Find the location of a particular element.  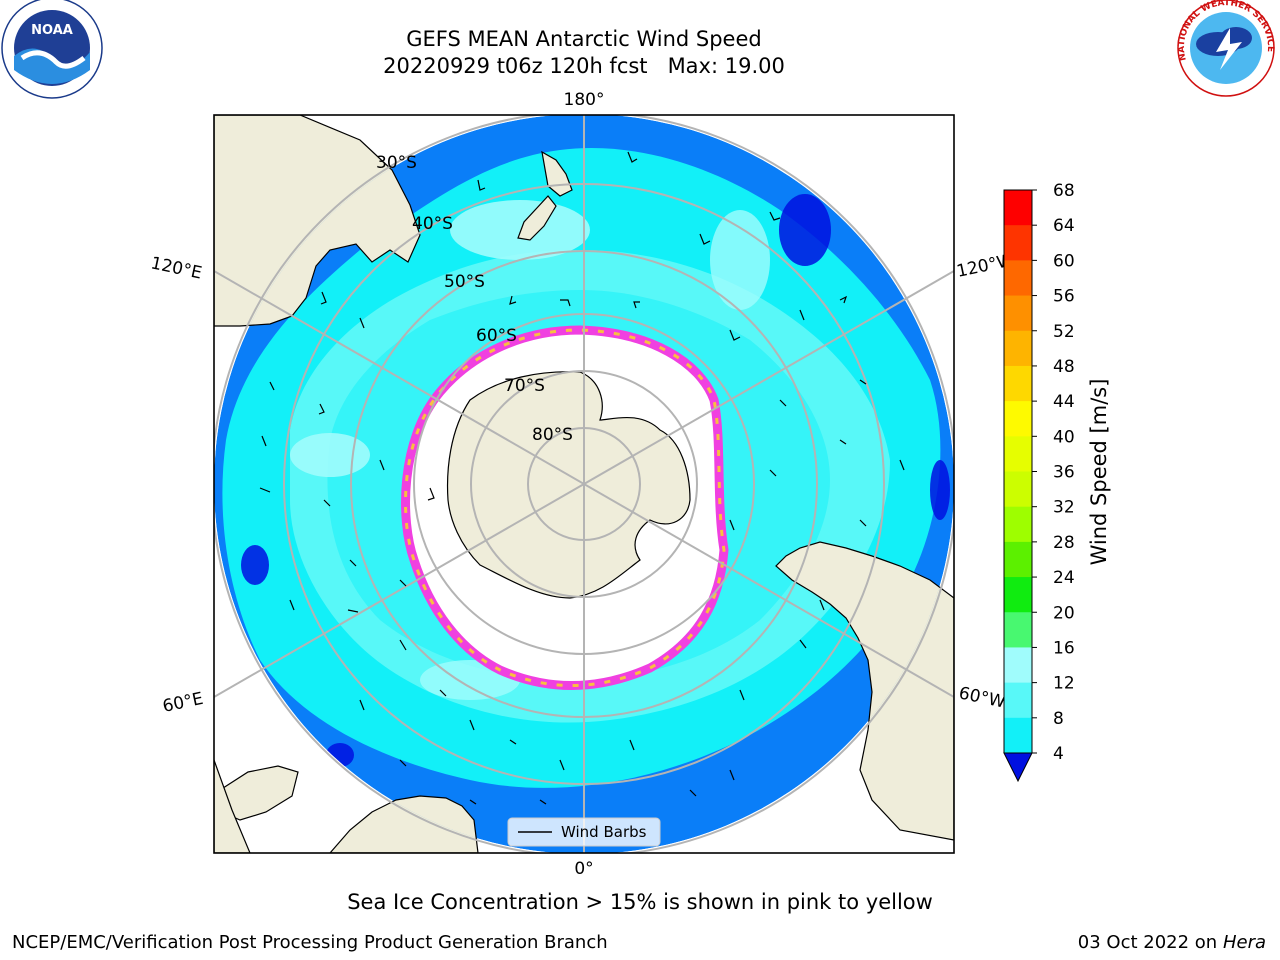

run-date-credit: 03 Oct 2022 on Hera is located at coordinates (1172, 942).